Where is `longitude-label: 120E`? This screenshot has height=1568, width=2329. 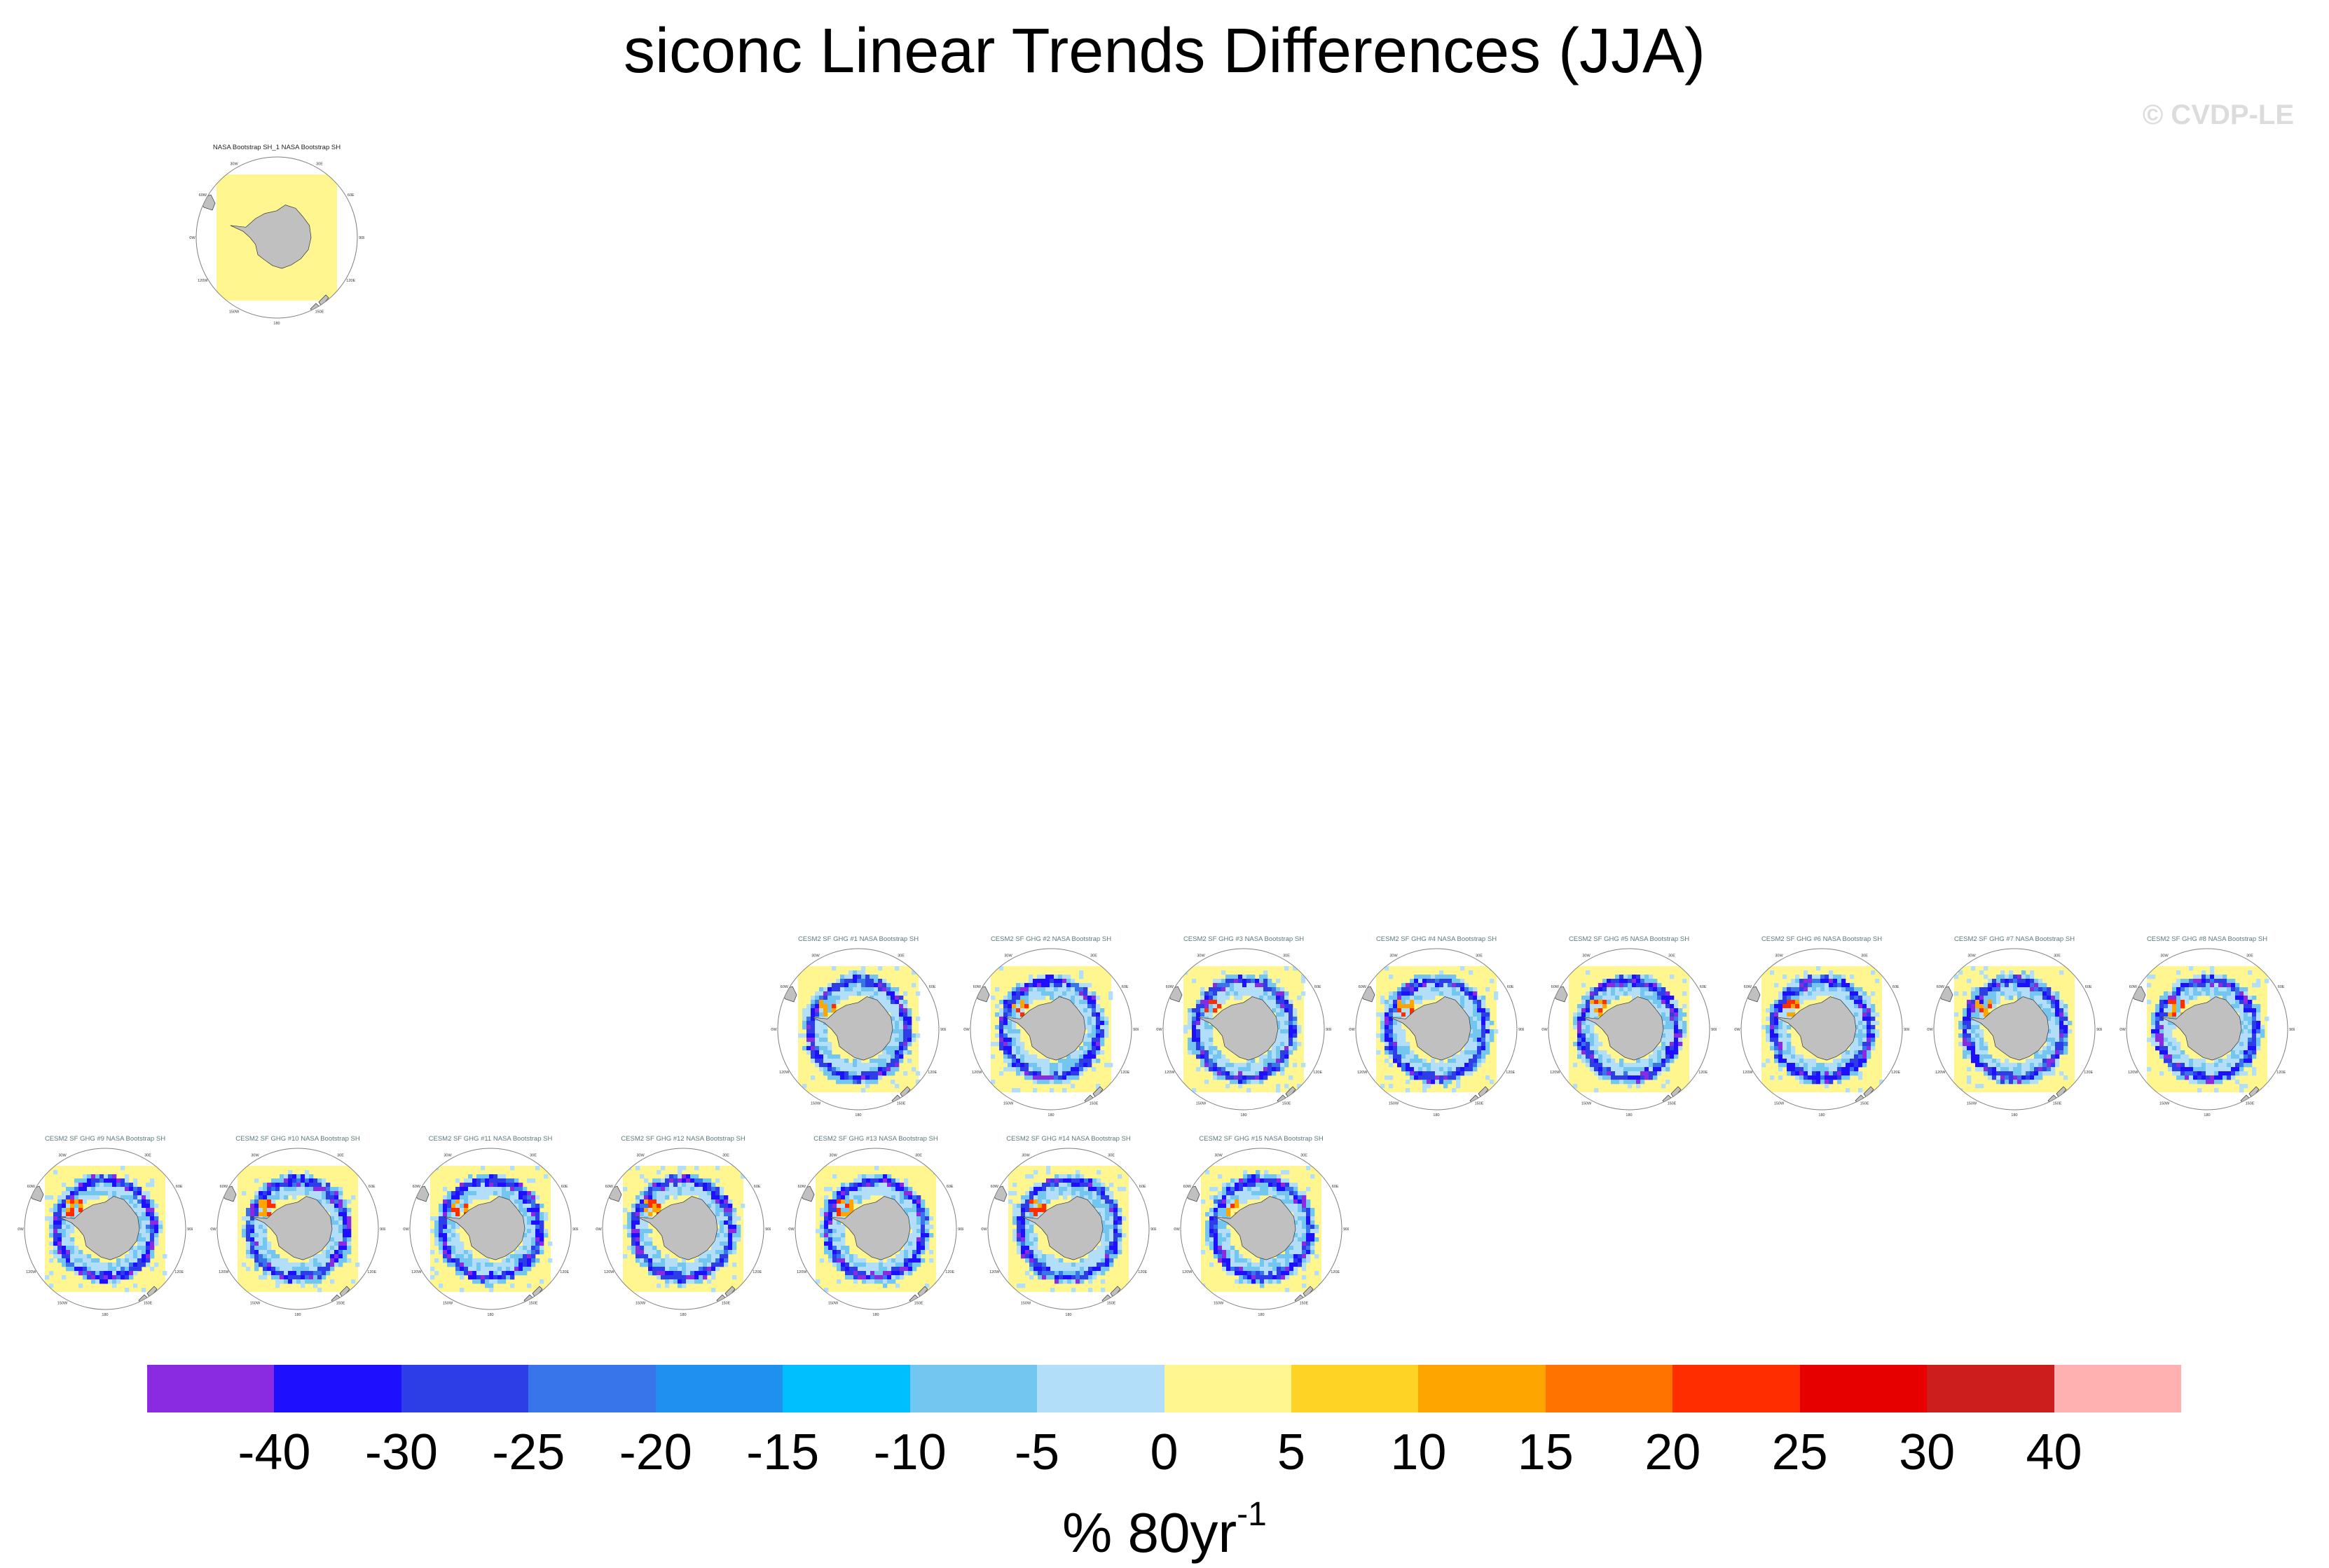
longitude-label: 120E is located at coordinates (758, 1272).